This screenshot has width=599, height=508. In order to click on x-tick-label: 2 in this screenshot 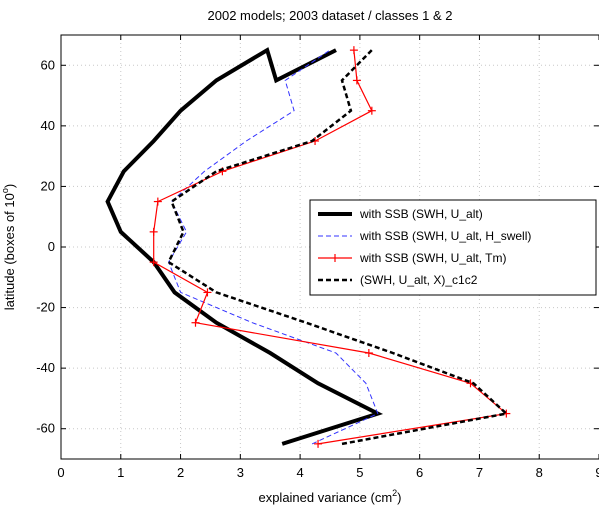, I will do `click(180, 472)`.